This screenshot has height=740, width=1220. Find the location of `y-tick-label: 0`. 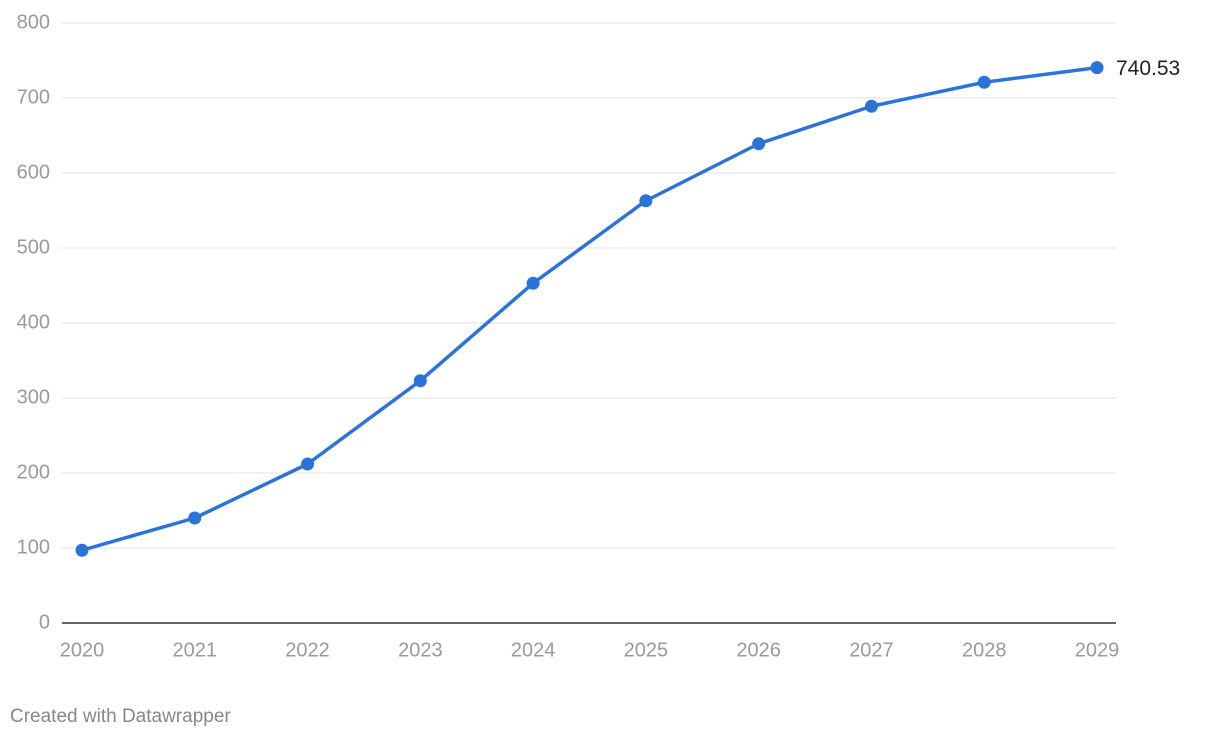

y-tick-label: 0 is located at coordinates (44, 622).